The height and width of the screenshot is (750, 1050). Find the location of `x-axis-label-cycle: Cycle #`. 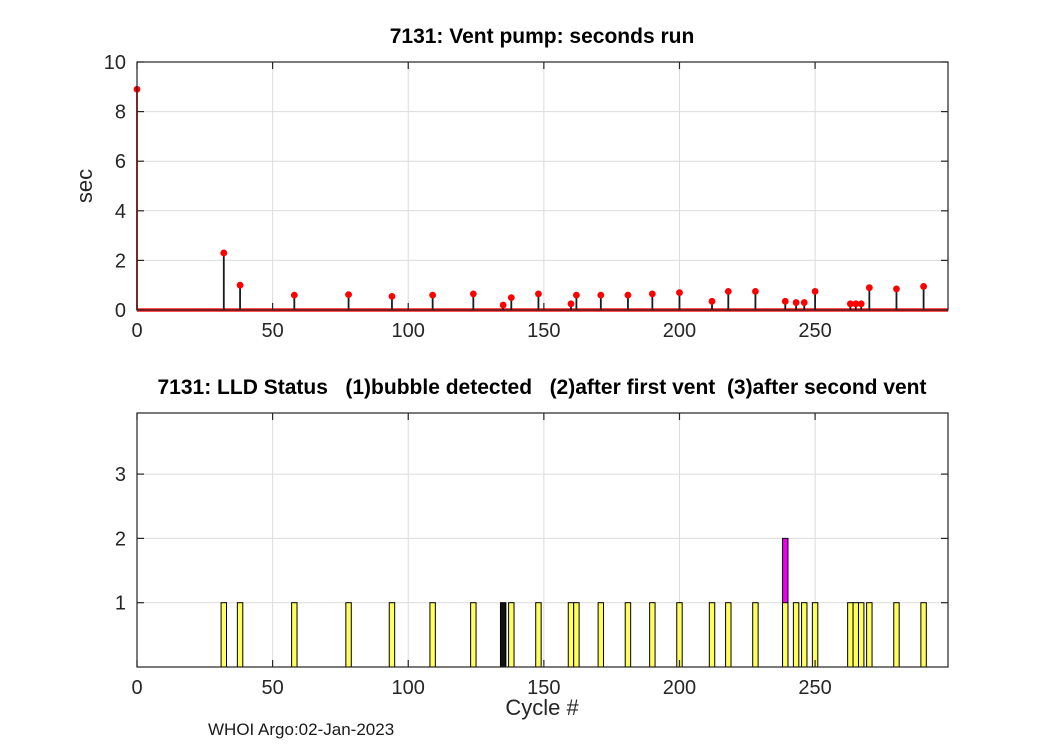

x-axis-label-cycle: Cycle # is located at coordinates (542, 707).